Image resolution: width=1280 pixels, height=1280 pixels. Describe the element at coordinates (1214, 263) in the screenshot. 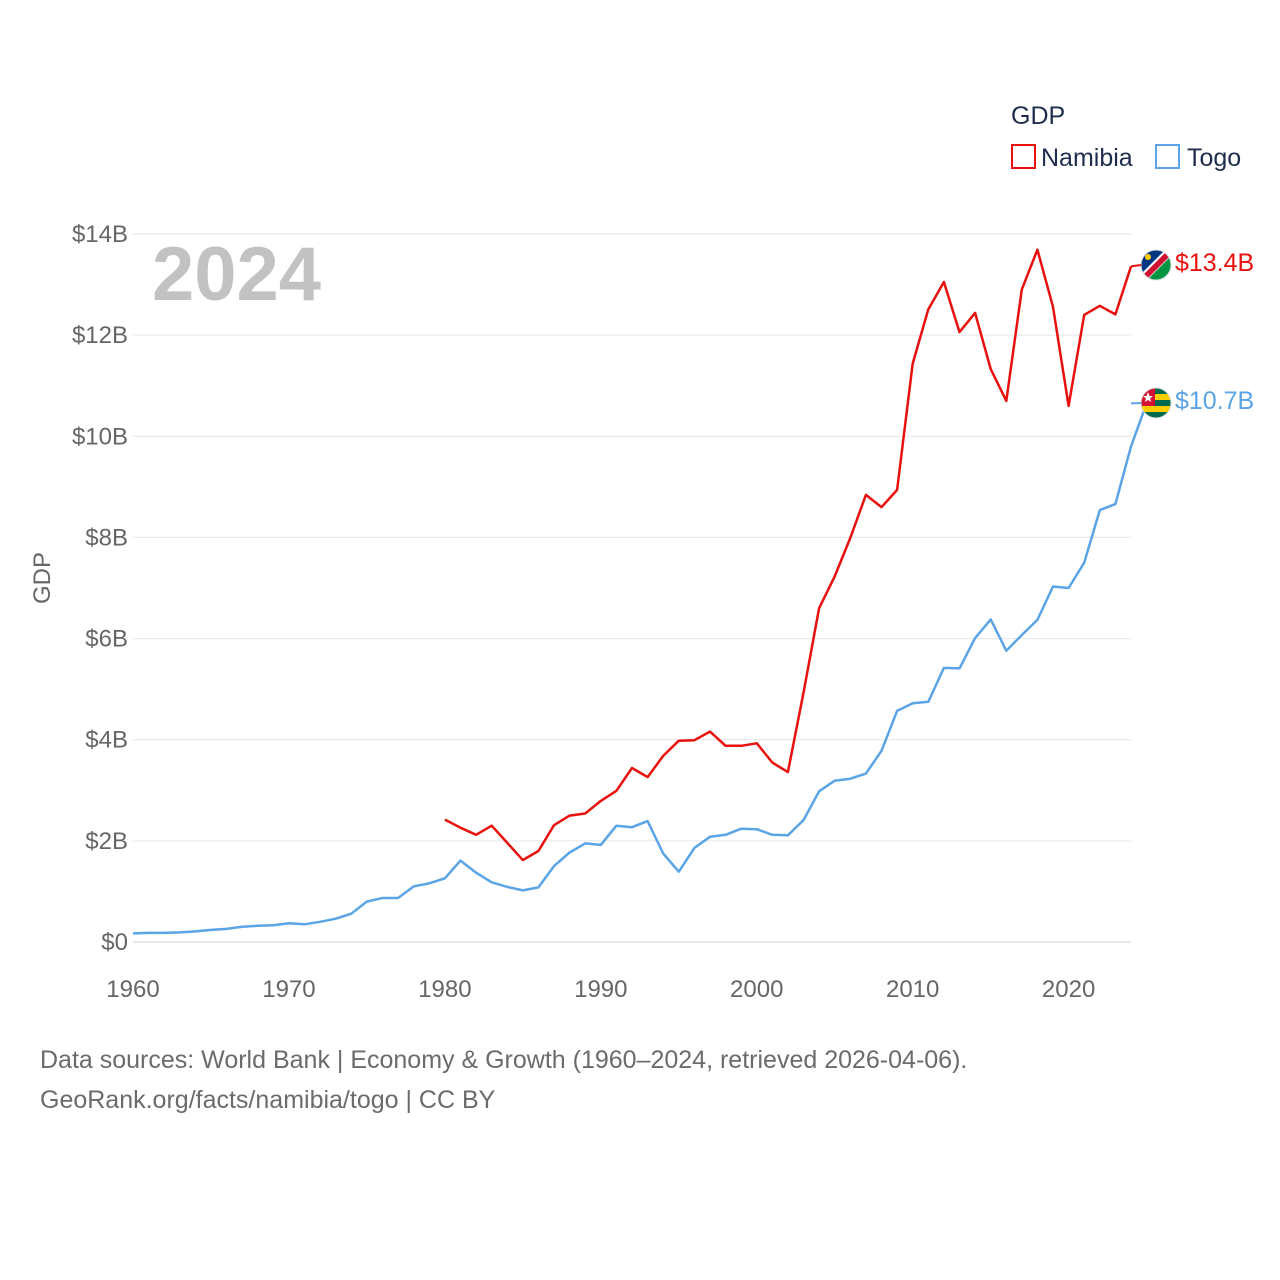

I see `end-label-namibia: $13.4B` at that location.